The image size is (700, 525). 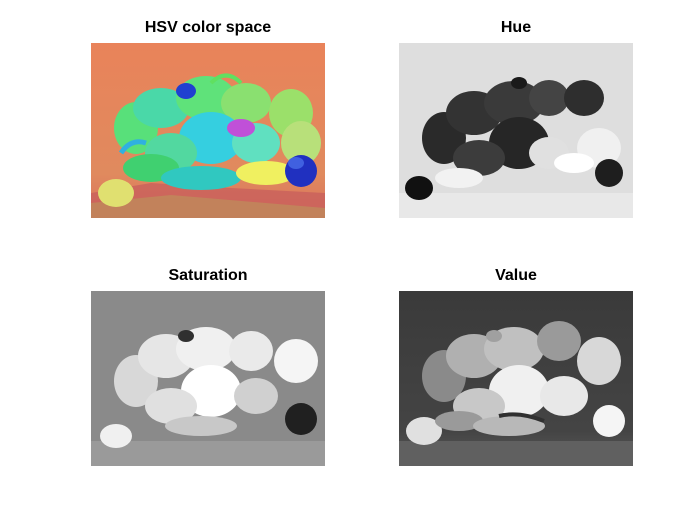 What do you see at coordinates (208, 378) in the screenshot?
I see `saturation-image` at bounding box center [208, 378].